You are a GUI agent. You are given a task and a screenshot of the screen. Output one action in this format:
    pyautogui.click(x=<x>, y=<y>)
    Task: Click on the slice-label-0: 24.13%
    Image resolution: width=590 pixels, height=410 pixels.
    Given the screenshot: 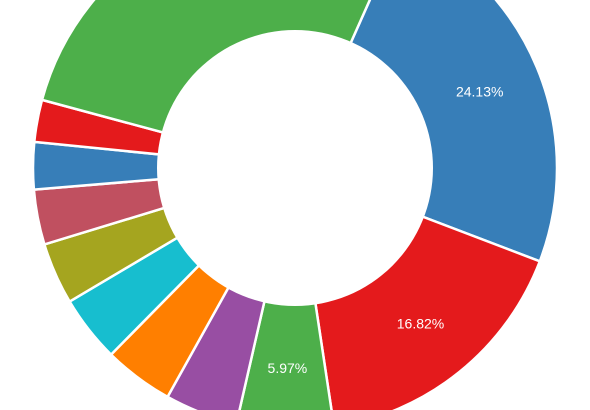 What is the action you would take?
    pyautogui.click(x=479, y=91)
    